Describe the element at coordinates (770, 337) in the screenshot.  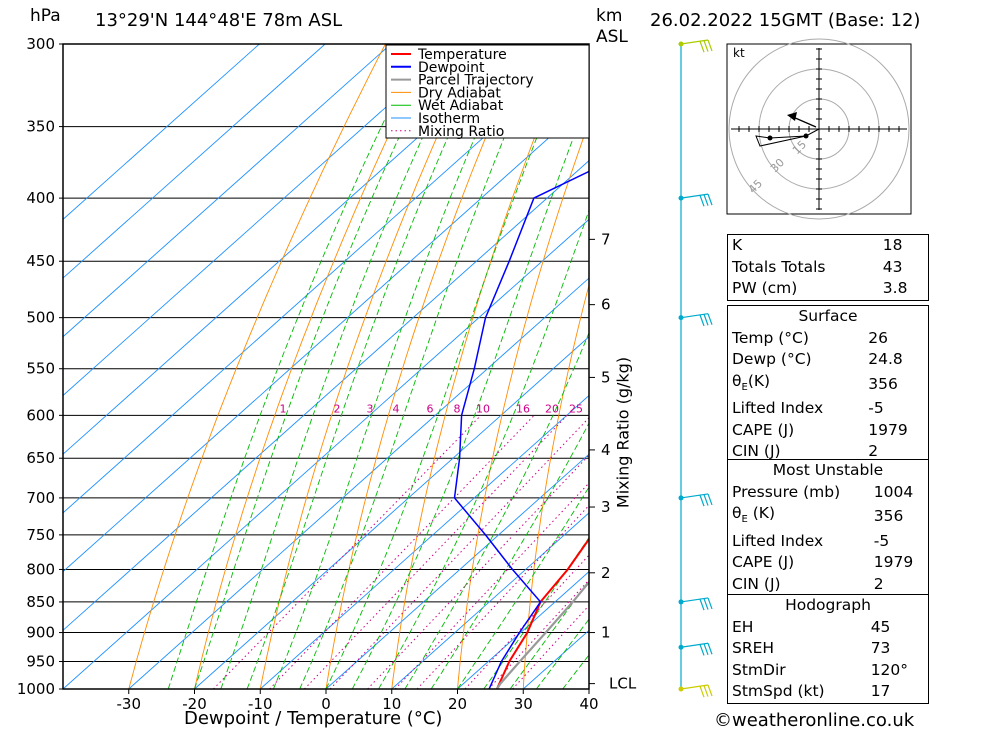
I see `surface-temp-label: Temp (°C)` at that location.